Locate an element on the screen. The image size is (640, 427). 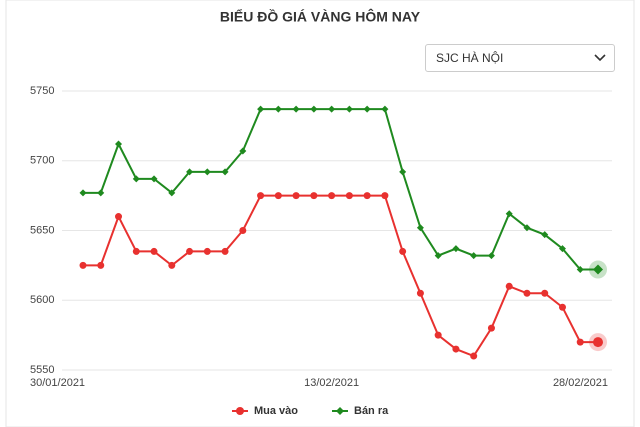
y-tick-label: 5600 is located at coordinates (42, 300).